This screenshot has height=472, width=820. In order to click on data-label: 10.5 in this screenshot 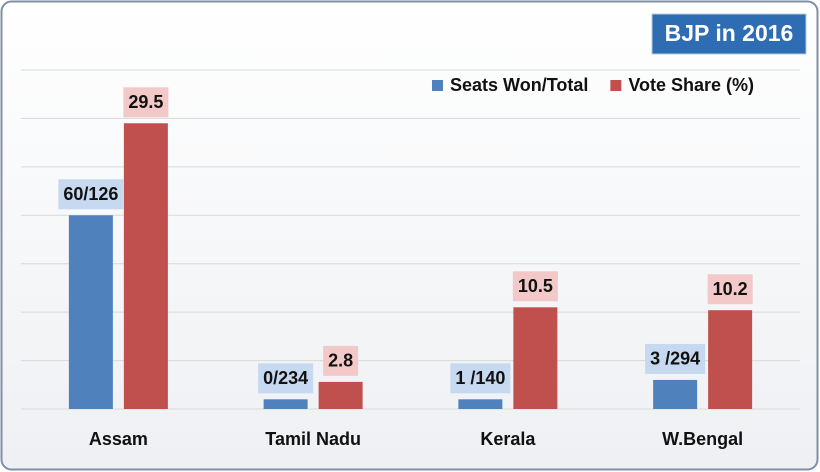, I will do `click(535, 286)`.